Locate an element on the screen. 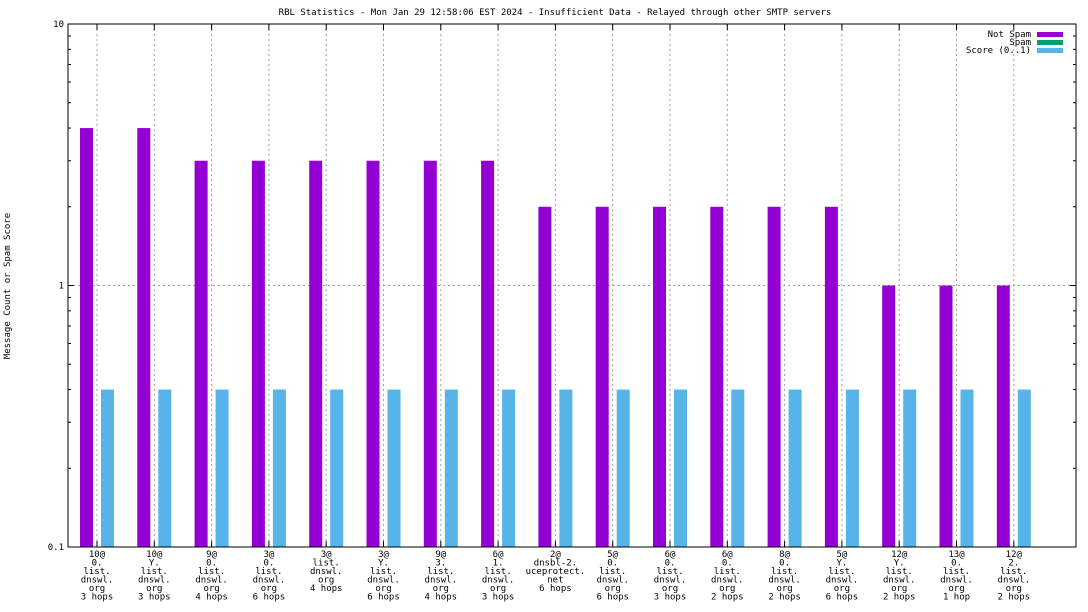 This screenshot has width=1088, height=612. x-tick-label: 9@ 3. list. dnswl. org 4 hops is located at coordinates (441, 576).